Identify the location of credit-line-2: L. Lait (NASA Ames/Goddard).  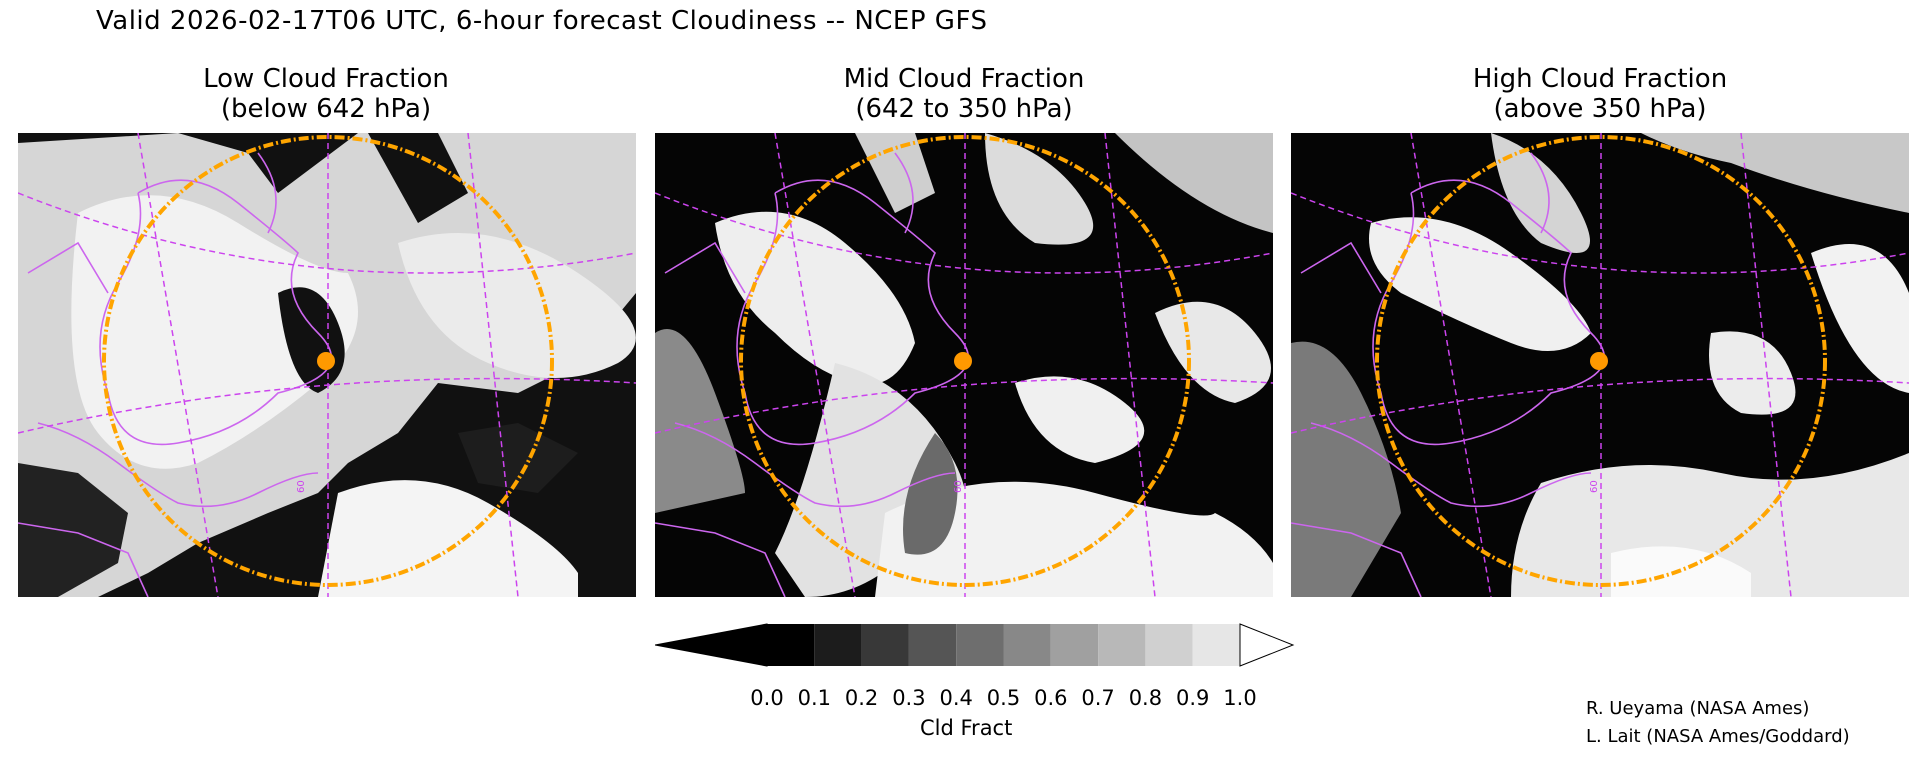
(1718, 736).